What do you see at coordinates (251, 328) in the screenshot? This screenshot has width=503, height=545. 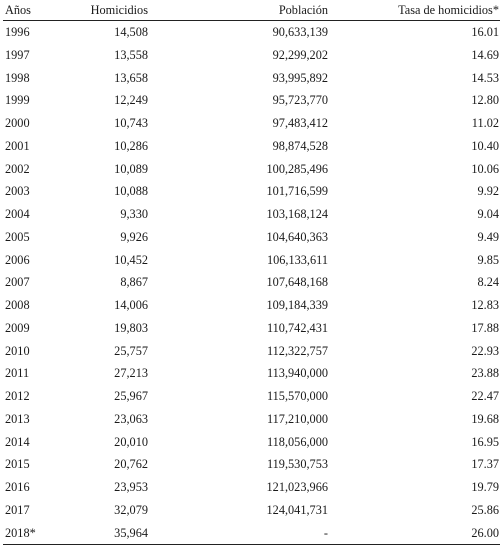 I see `table-row: 2009 19,803 110,742,431 17.88` at bounding box center [251, 328].